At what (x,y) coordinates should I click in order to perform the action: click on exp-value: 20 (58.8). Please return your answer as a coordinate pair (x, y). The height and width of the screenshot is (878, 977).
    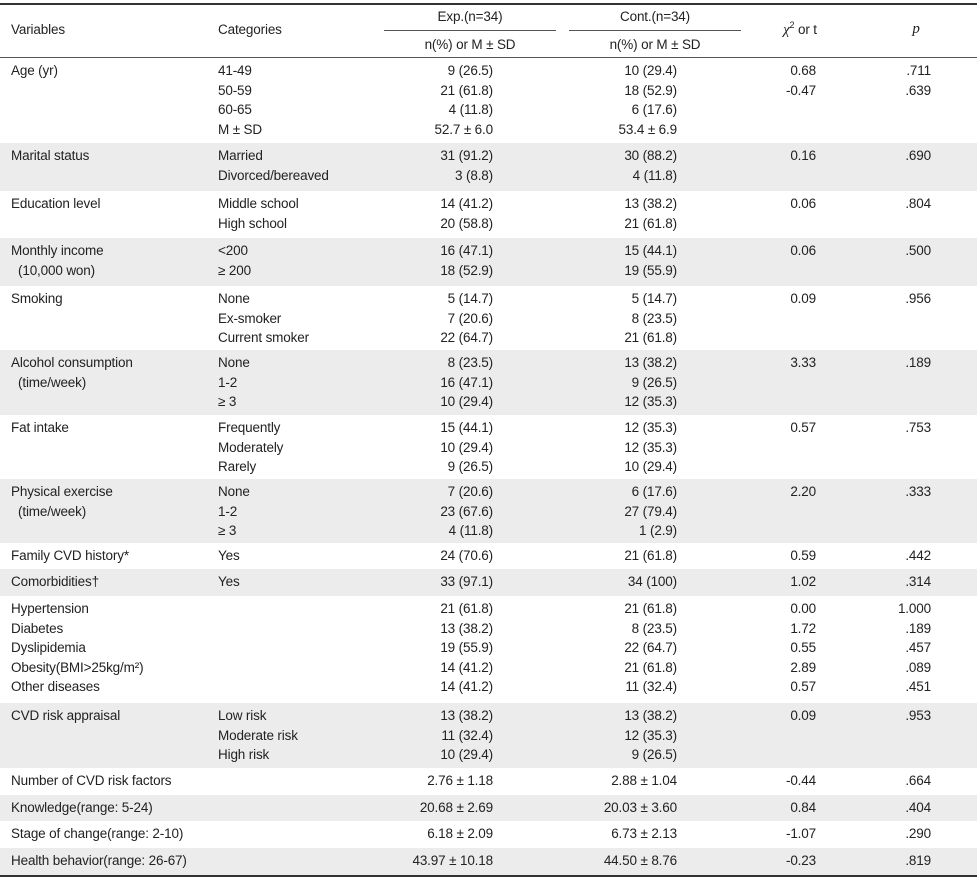
    Looking at the image, I should click on (466, 223).